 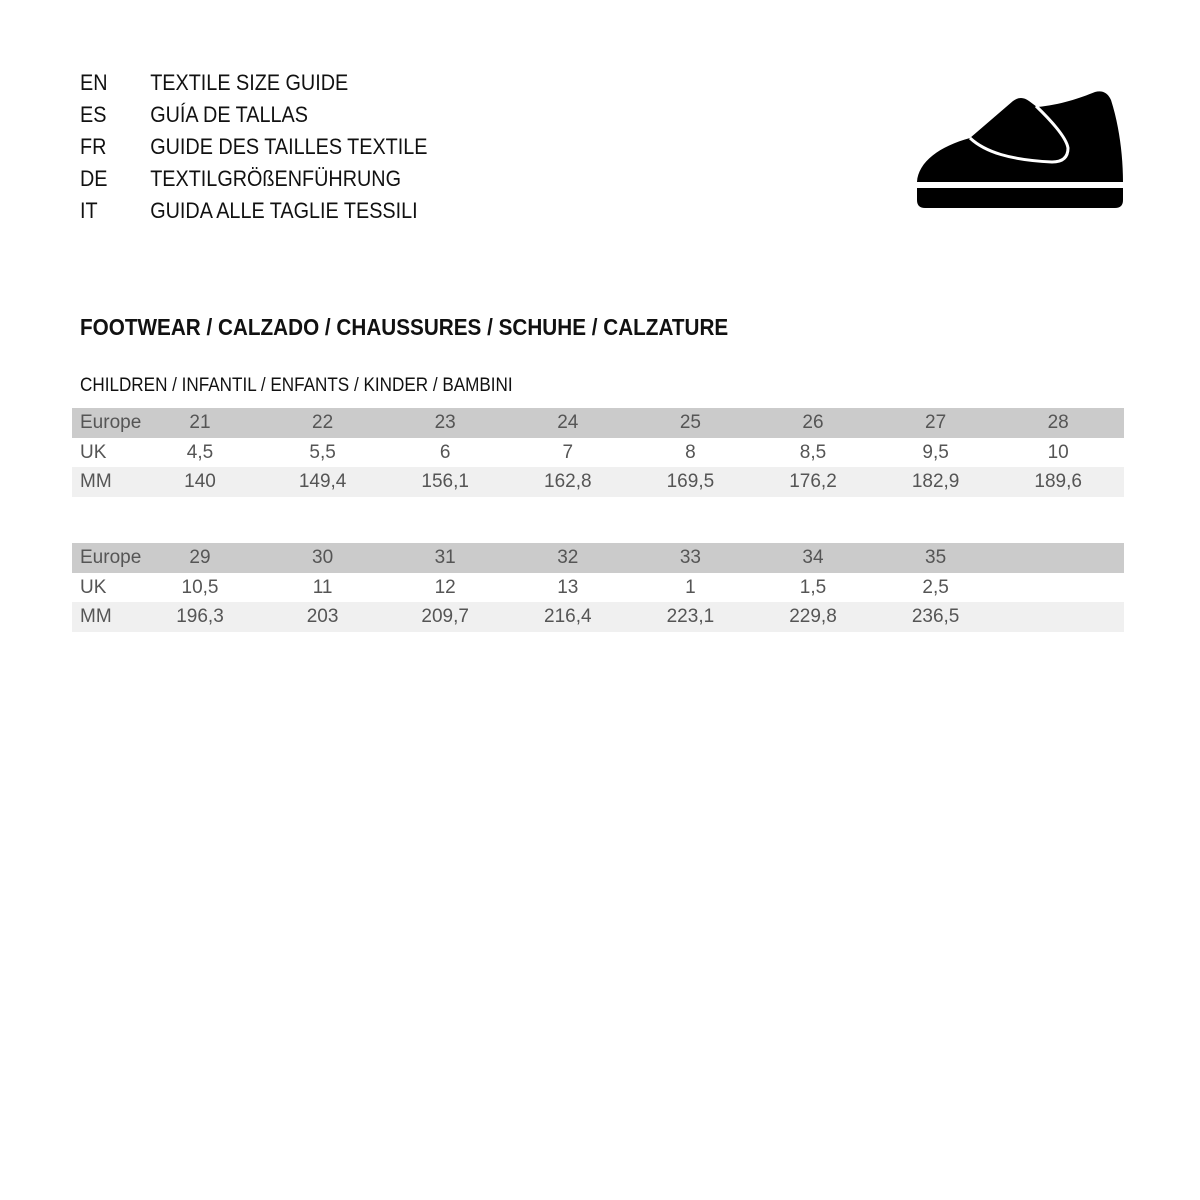 I want to click on table-cell: 10,5, so click(x=200, y=587).